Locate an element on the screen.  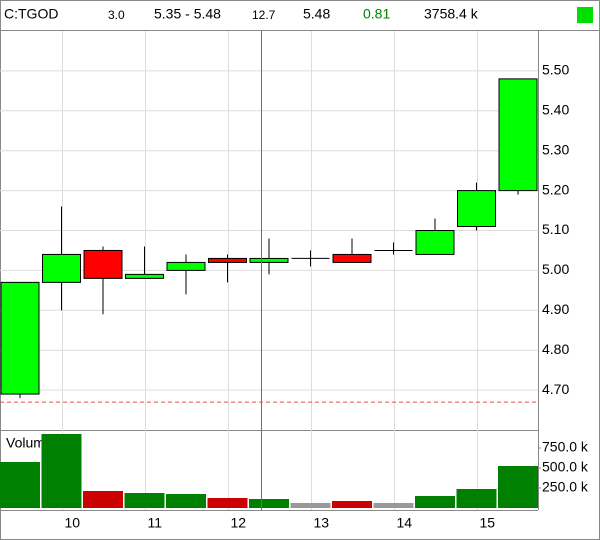
x-tick-label: 14 is located at coordinates (405, 523).